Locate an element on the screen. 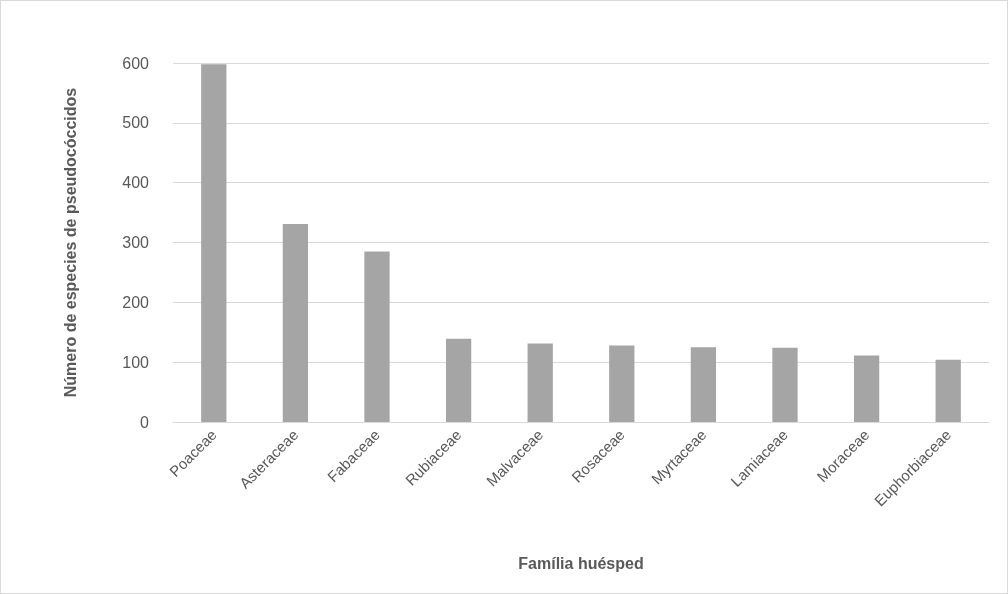 The image size is (1008, 594). y-tick-label: 600 is located at coordinates (136, 63).